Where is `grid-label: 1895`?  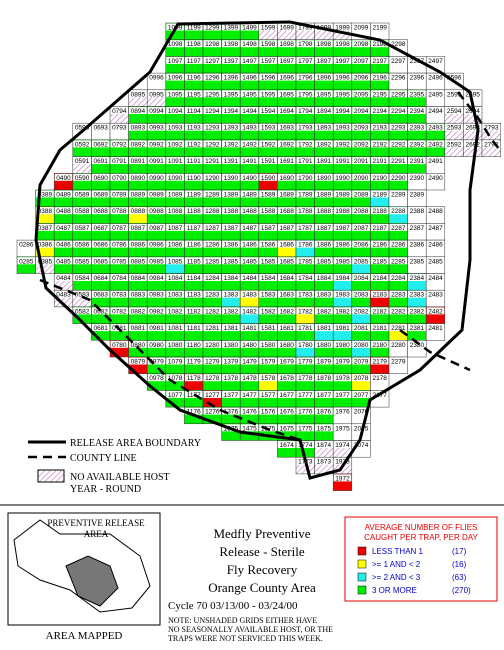
grid-label: 1895 is located at coordinates (324, 94).